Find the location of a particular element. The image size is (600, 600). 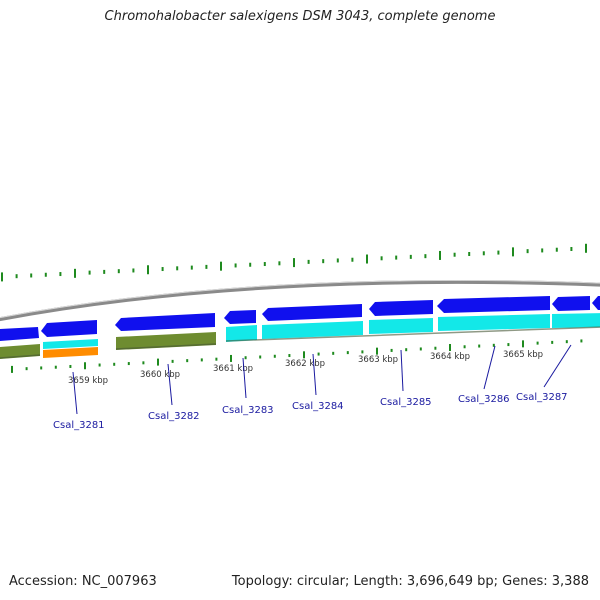

kbp-tick-label: 3662 kbp is located at coordinates (305, 364).